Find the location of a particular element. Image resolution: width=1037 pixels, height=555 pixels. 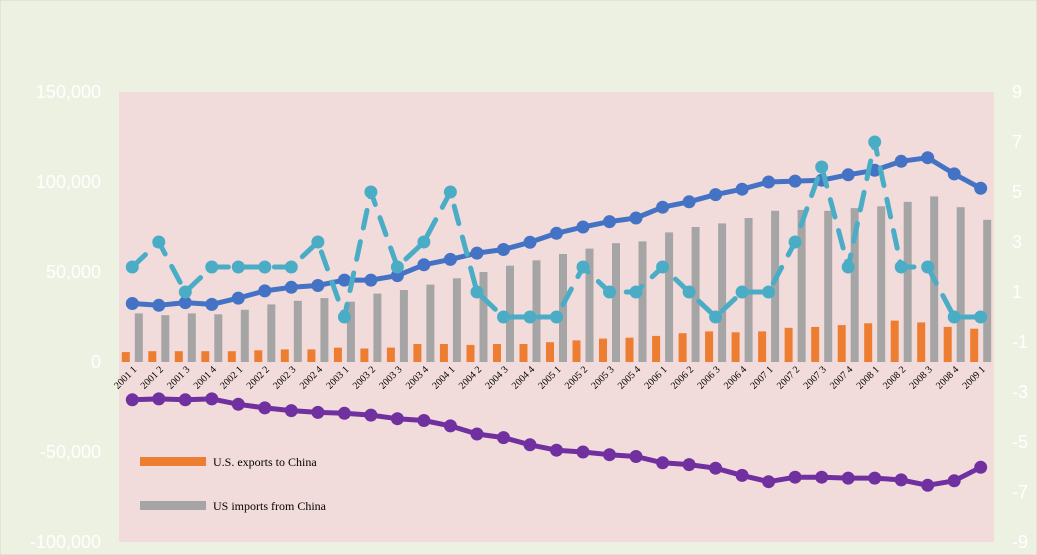

left-tick-label: 150,000 is located at coordinates (68, 92).